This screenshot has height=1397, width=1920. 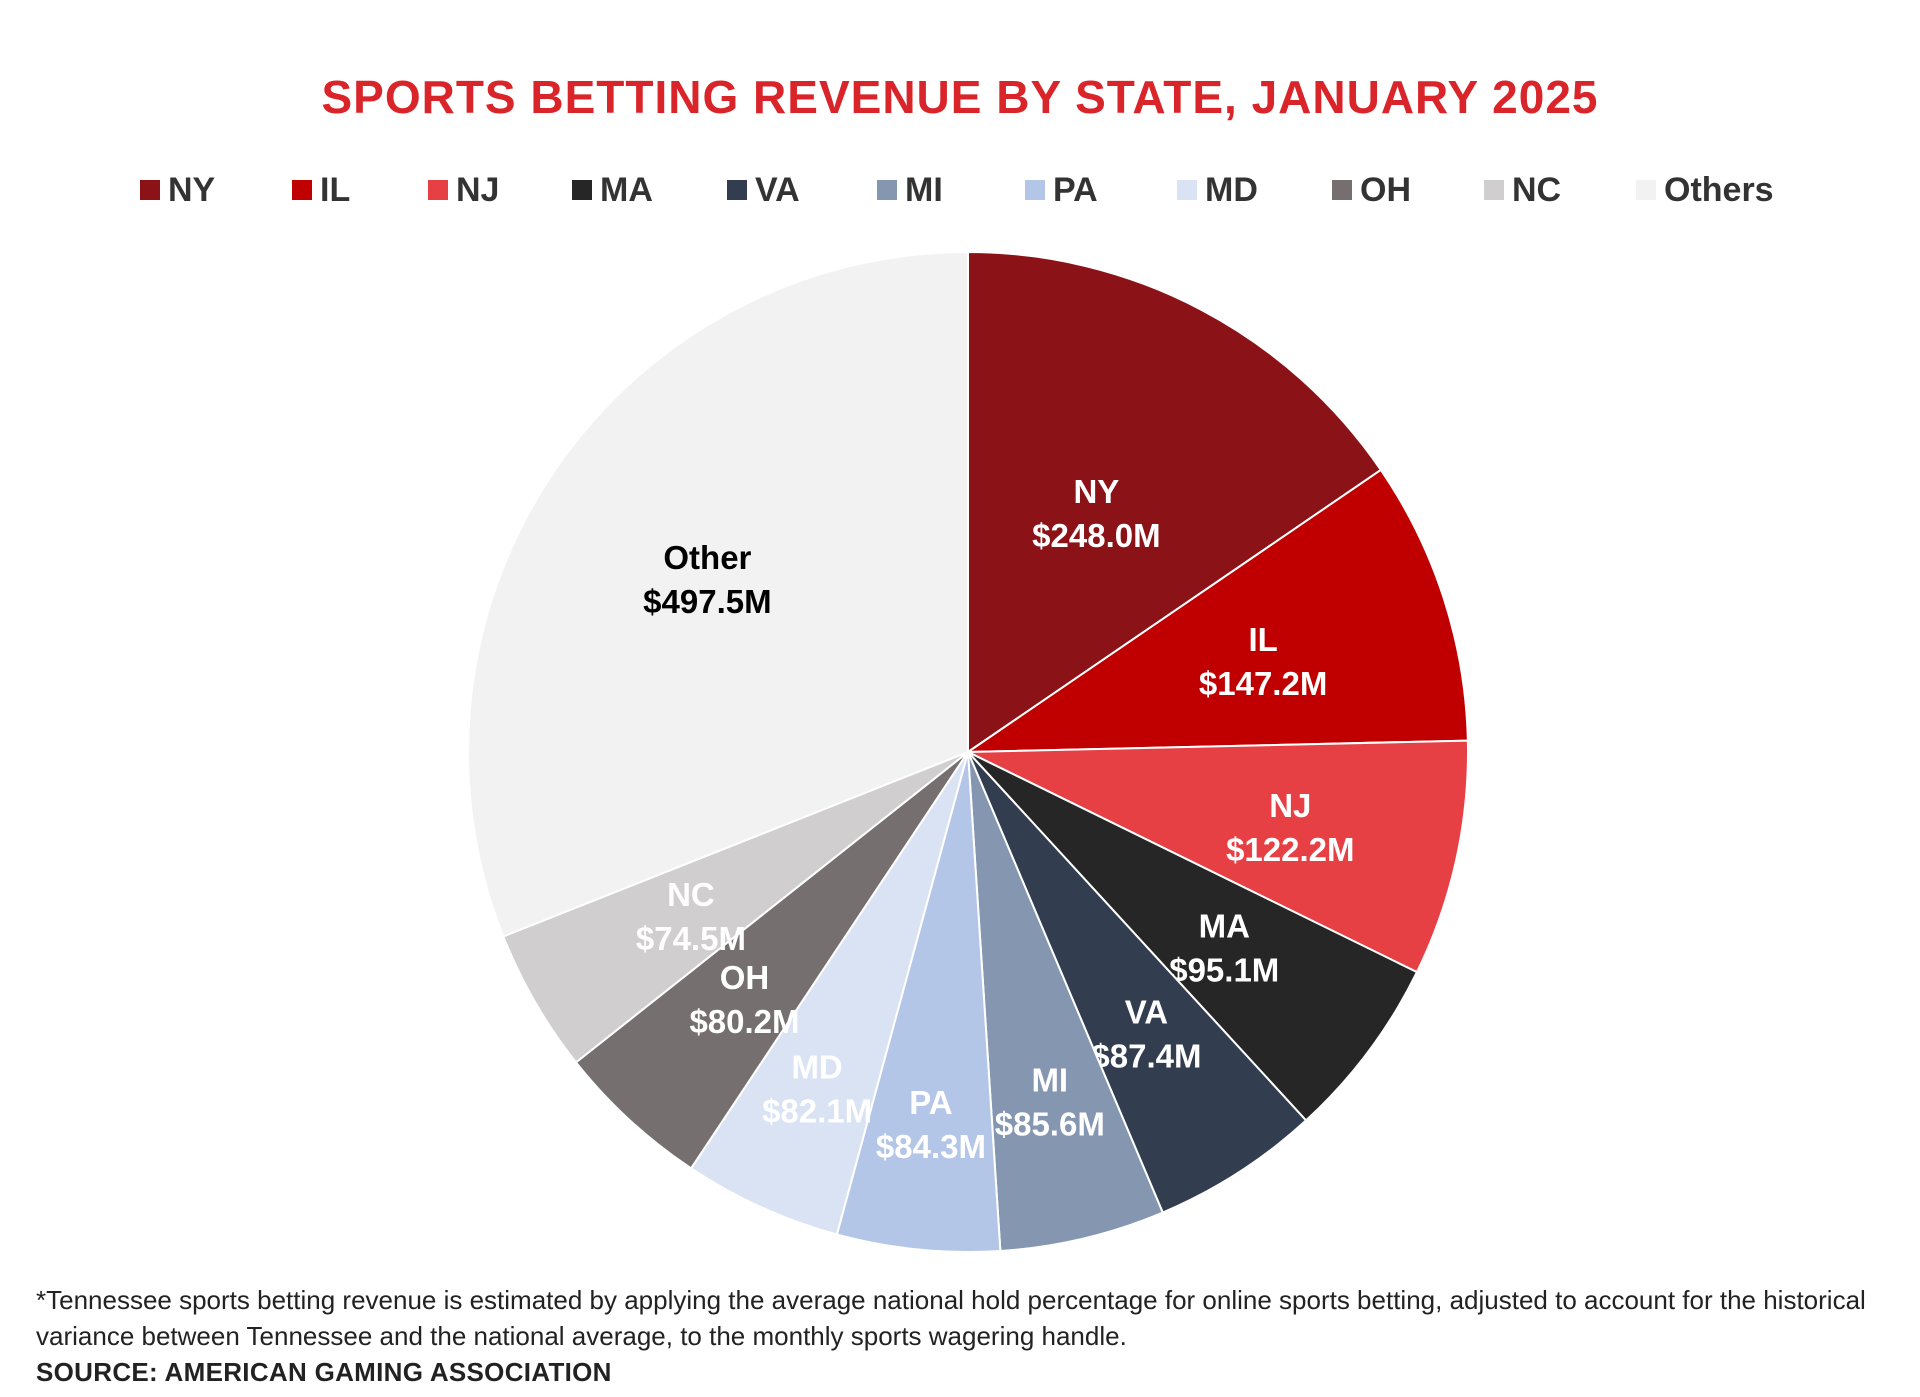 I want to click on slice-value-other: $497.5M, so click(x=707, y=601).